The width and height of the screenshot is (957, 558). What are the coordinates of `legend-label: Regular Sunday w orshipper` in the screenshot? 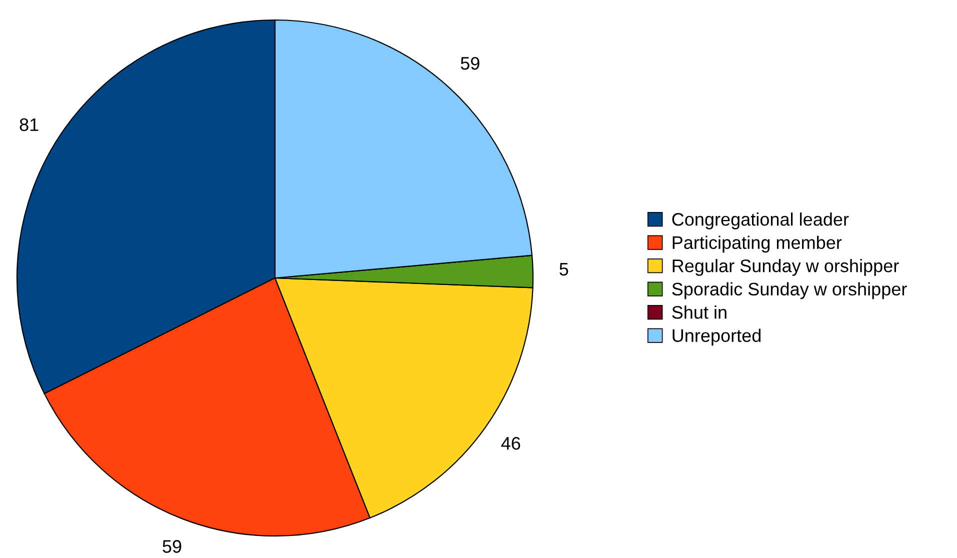 It's located at (785, 267).